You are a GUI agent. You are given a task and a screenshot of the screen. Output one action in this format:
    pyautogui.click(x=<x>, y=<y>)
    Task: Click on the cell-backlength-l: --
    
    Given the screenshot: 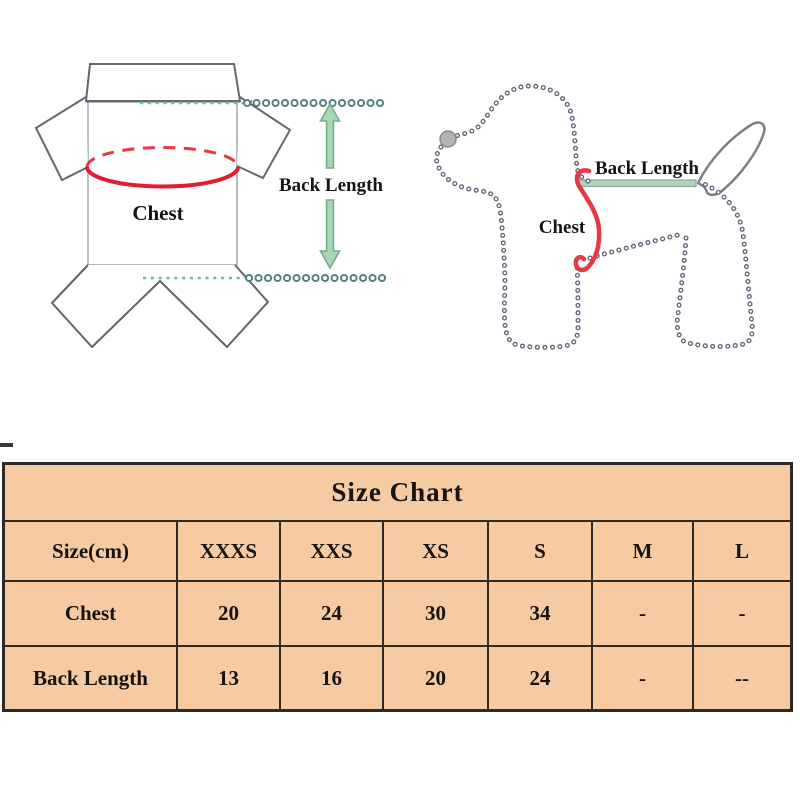 What is the action you would take?
    pyautogui.click(x=742, y=678)
    